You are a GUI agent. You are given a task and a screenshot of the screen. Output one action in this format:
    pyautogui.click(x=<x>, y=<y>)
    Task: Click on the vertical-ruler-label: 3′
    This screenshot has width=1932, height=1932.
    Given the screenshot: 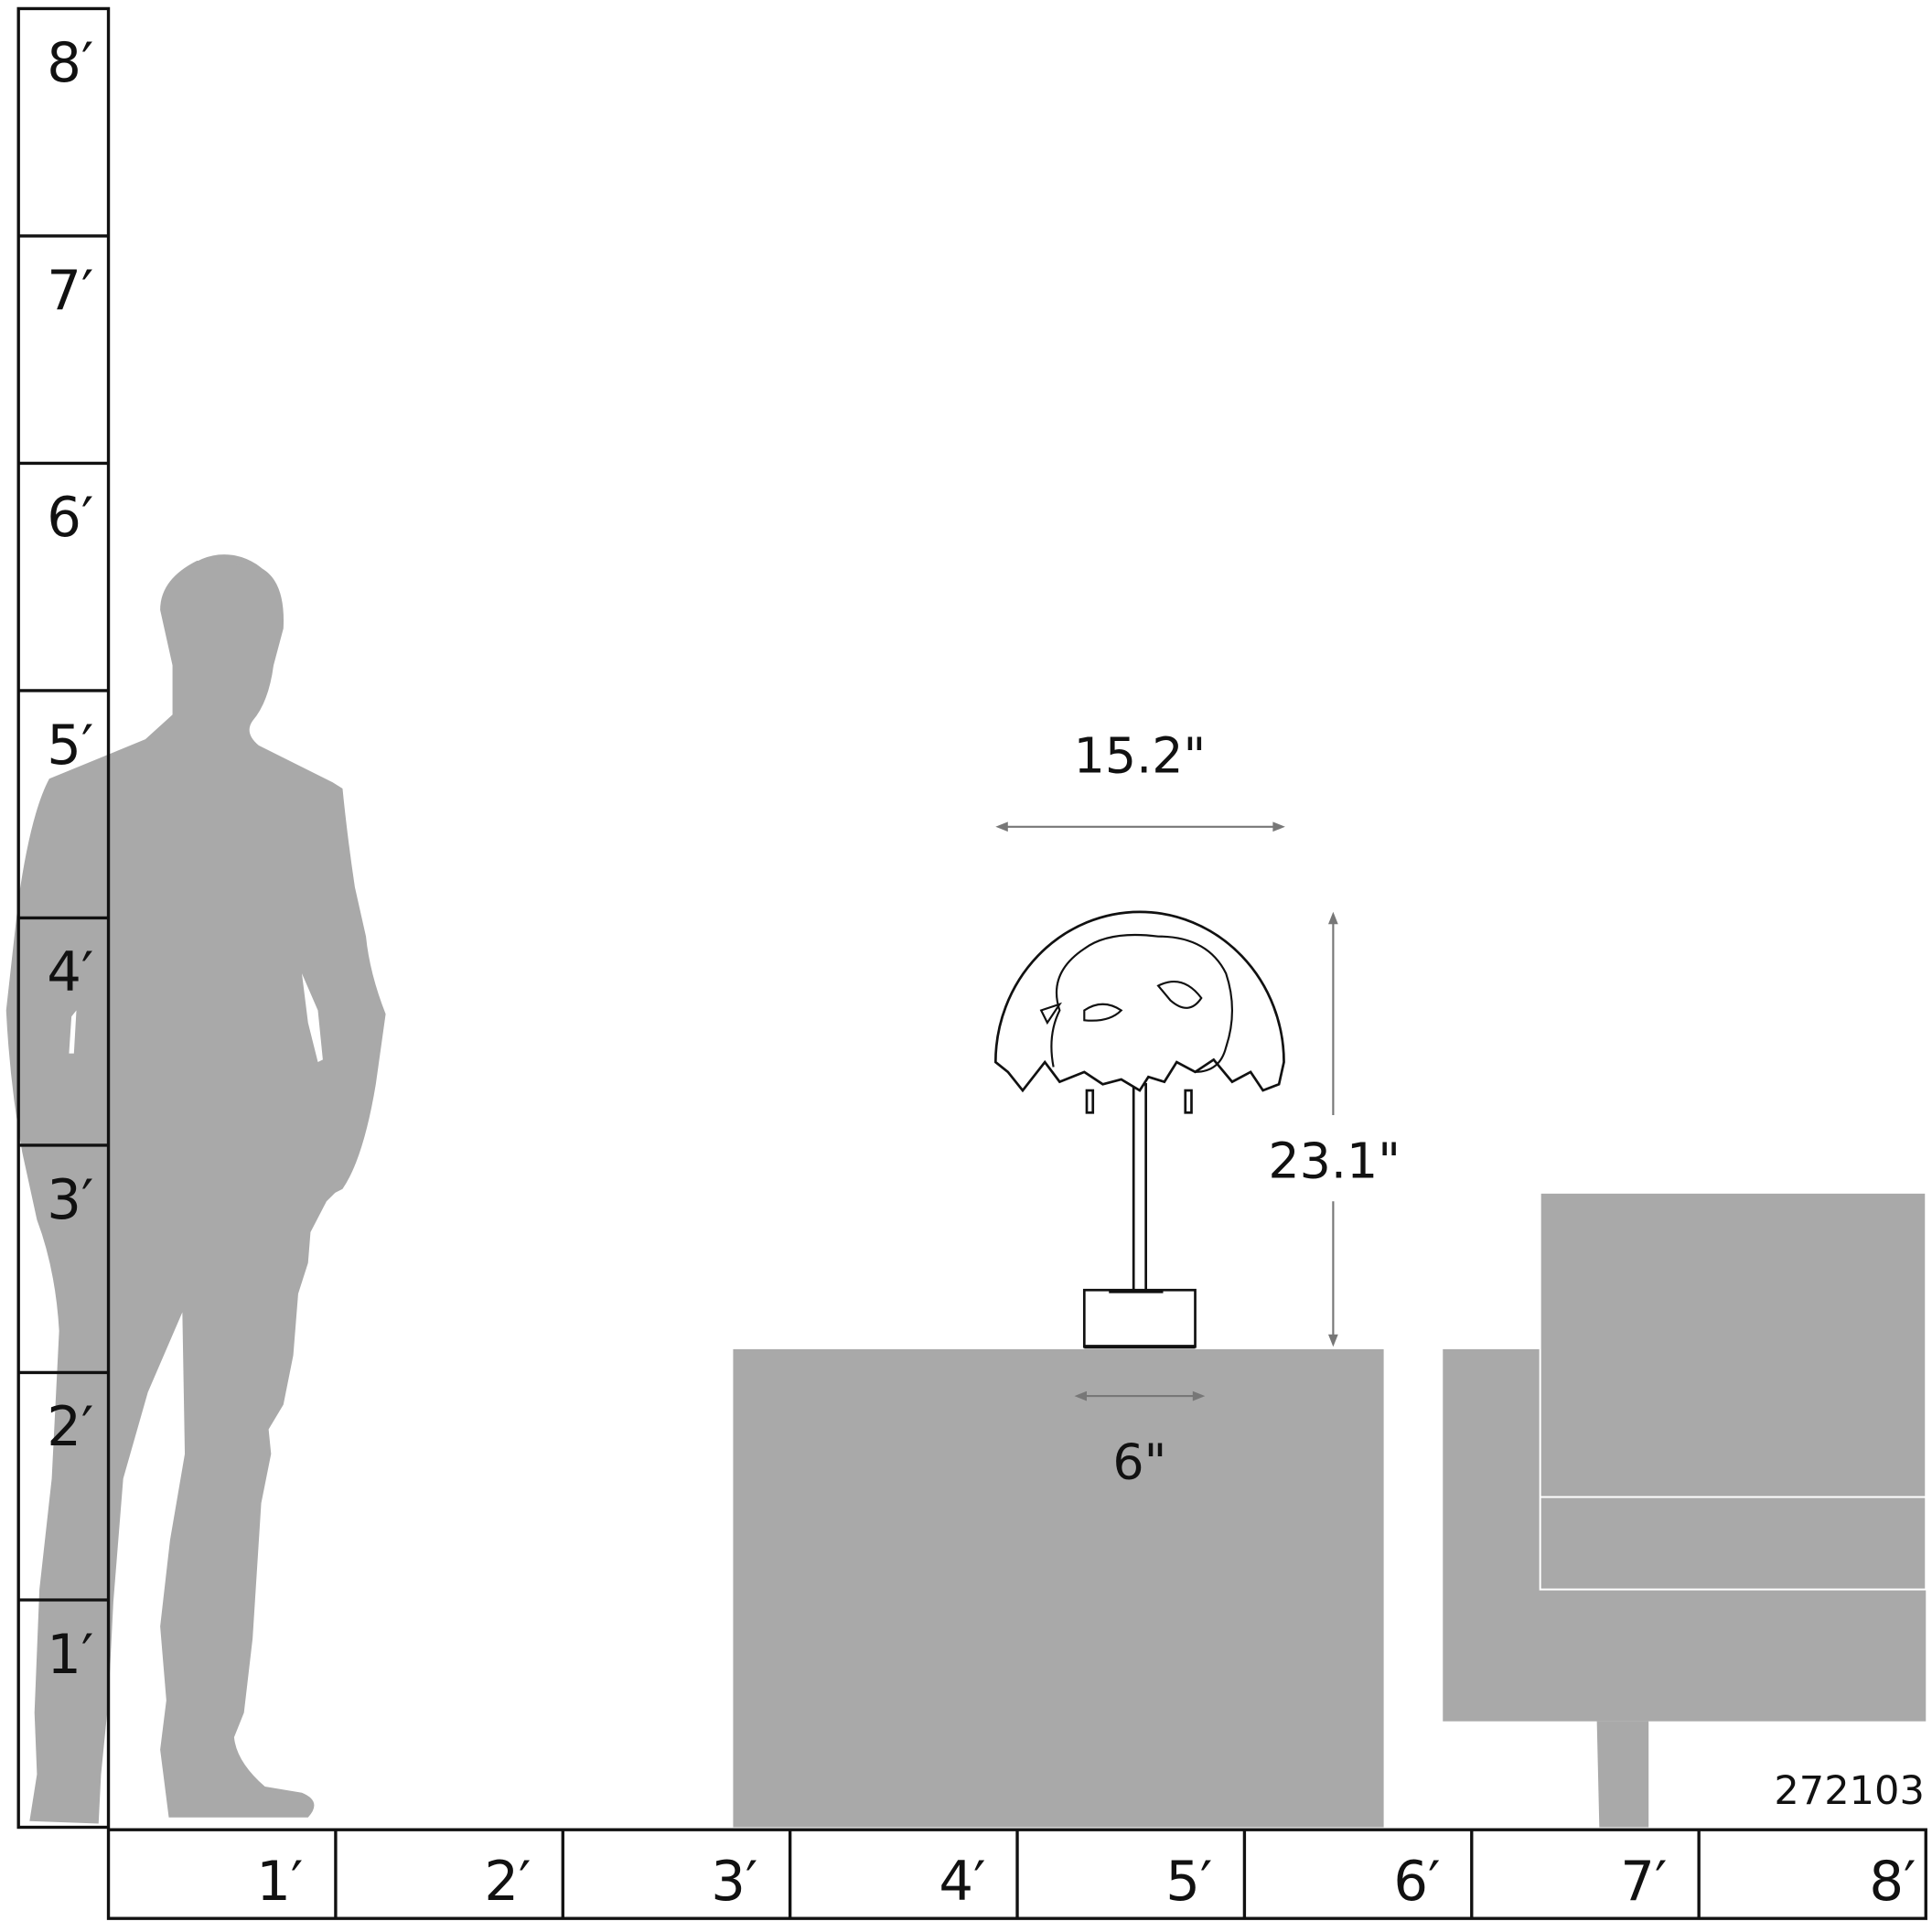 What is the action you would take?
    pyautogui.click(x=70, y=1200)
    